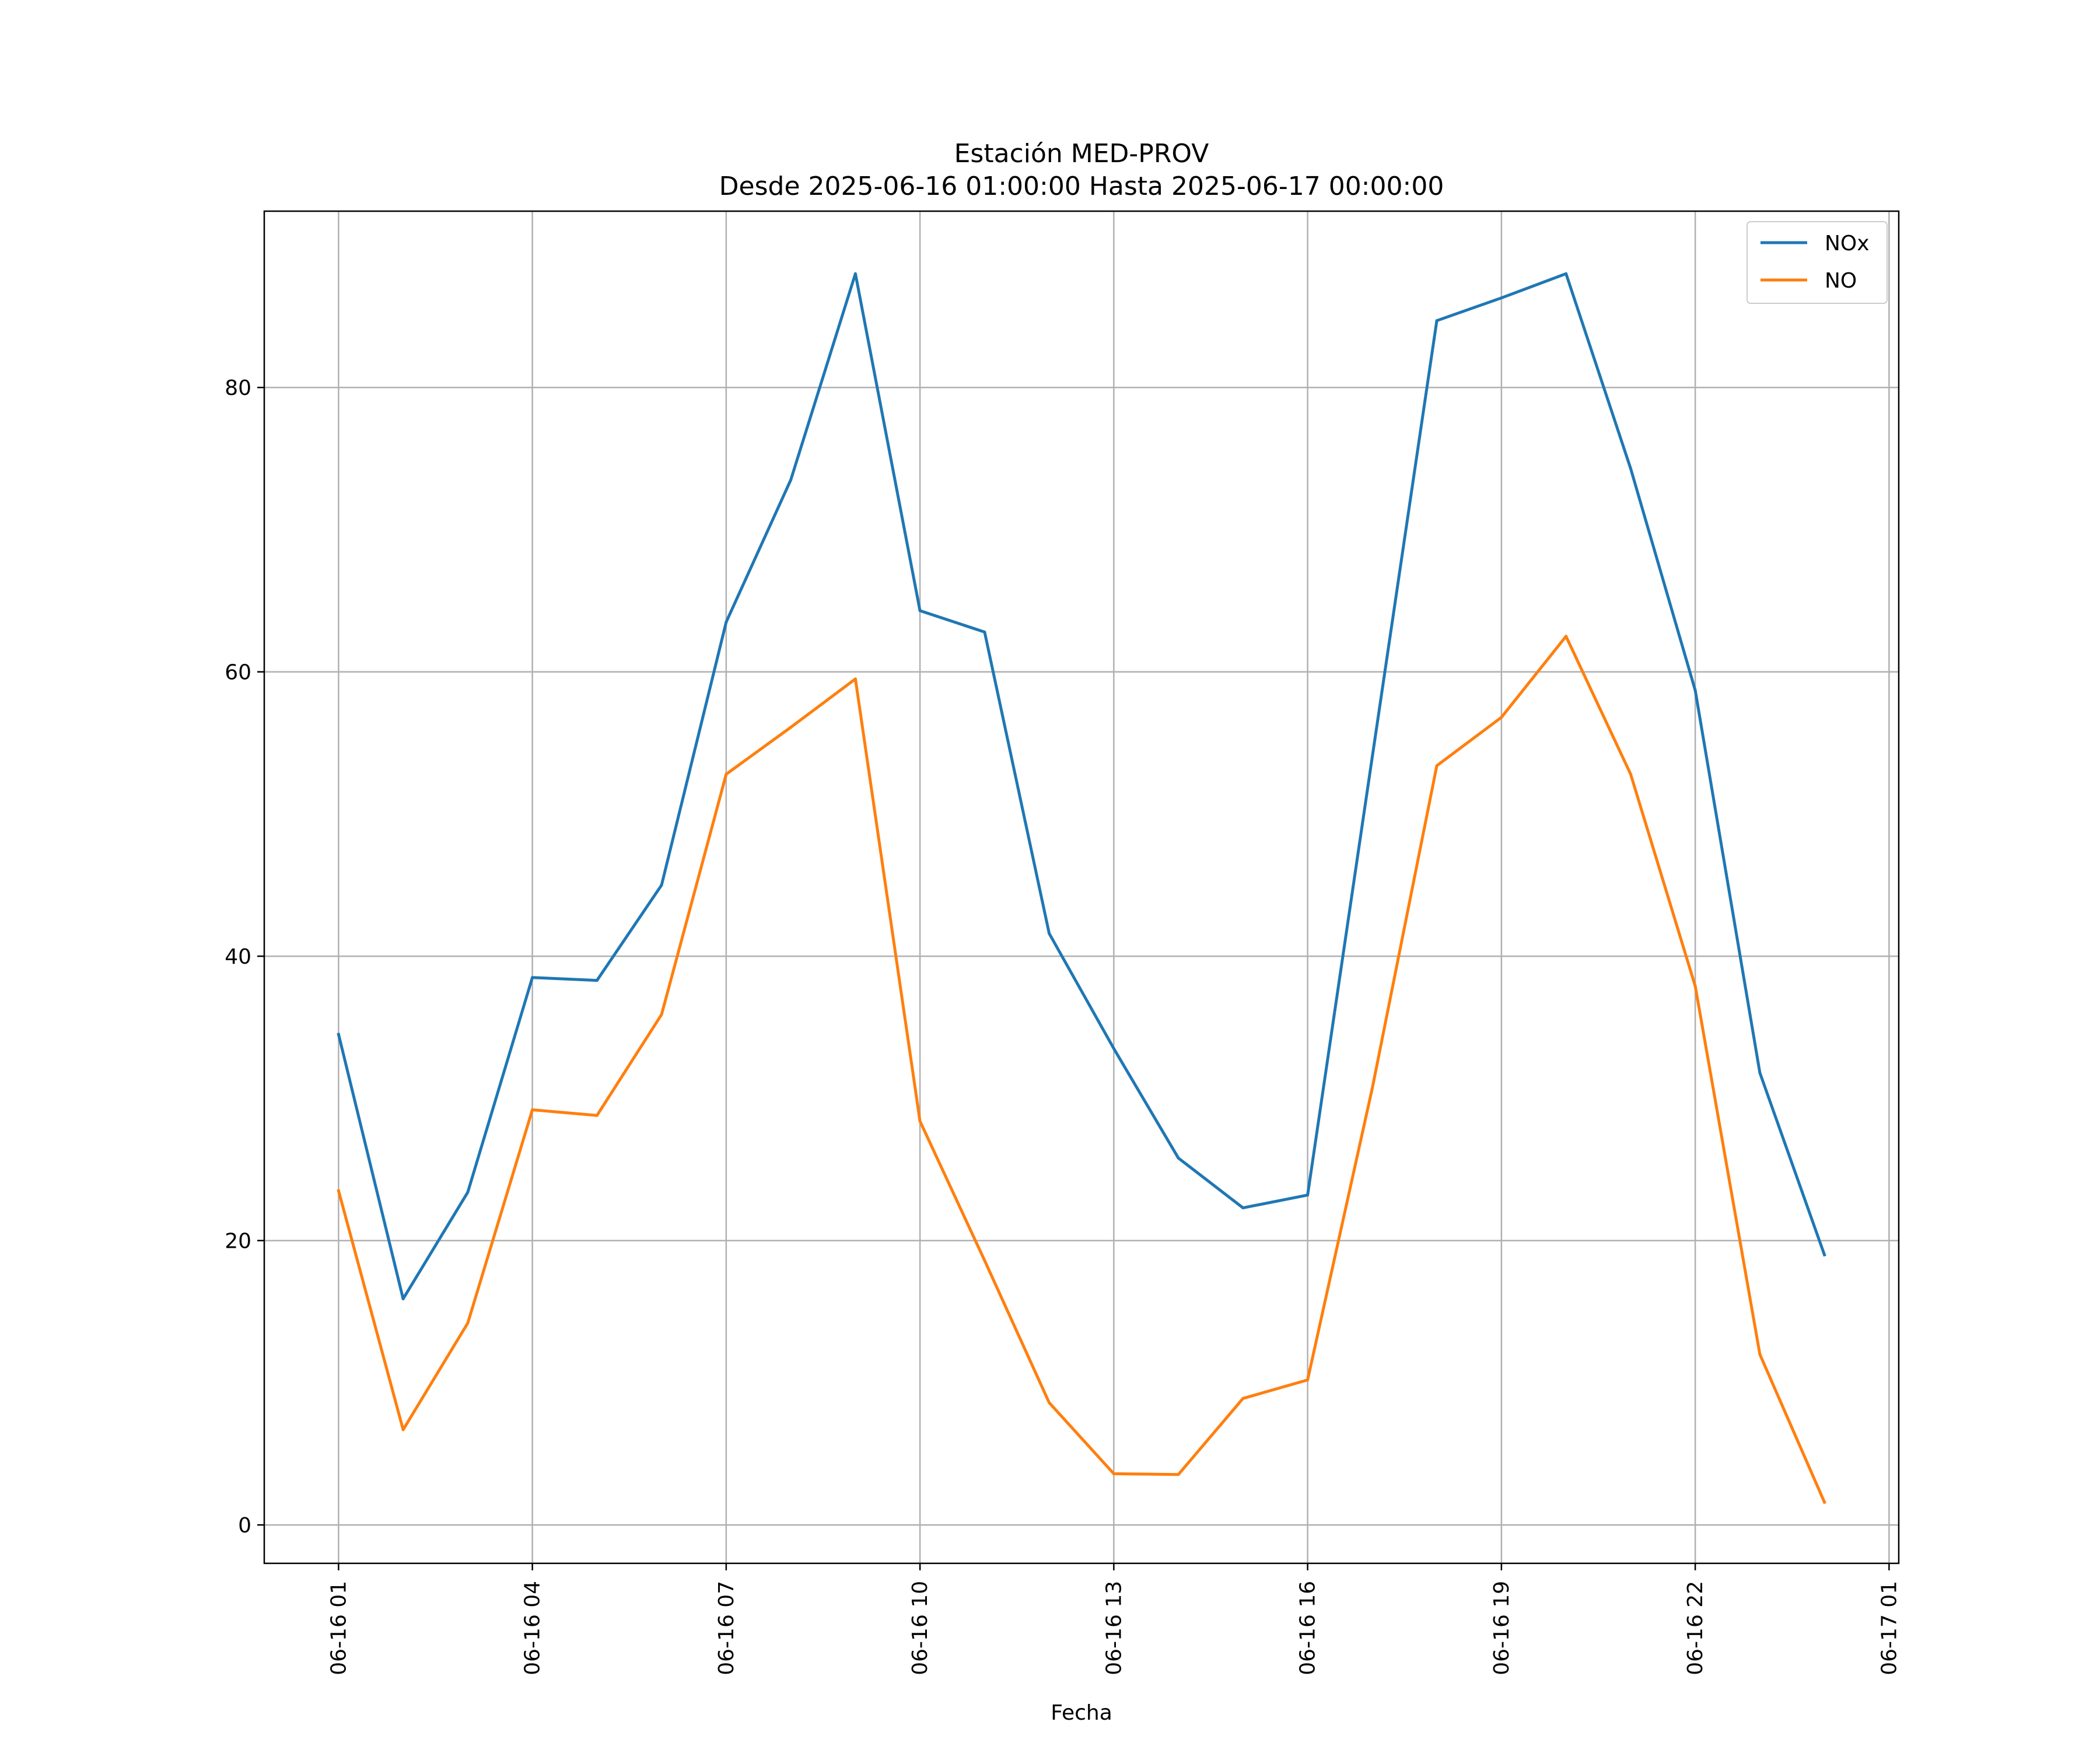 This screenshot has height=1750, width=2100. What do you see at coordinates (1695, 1628) in the screenshot?
I see `x-tick-label: 06-16 22` at bounding box center [1695, 1628].